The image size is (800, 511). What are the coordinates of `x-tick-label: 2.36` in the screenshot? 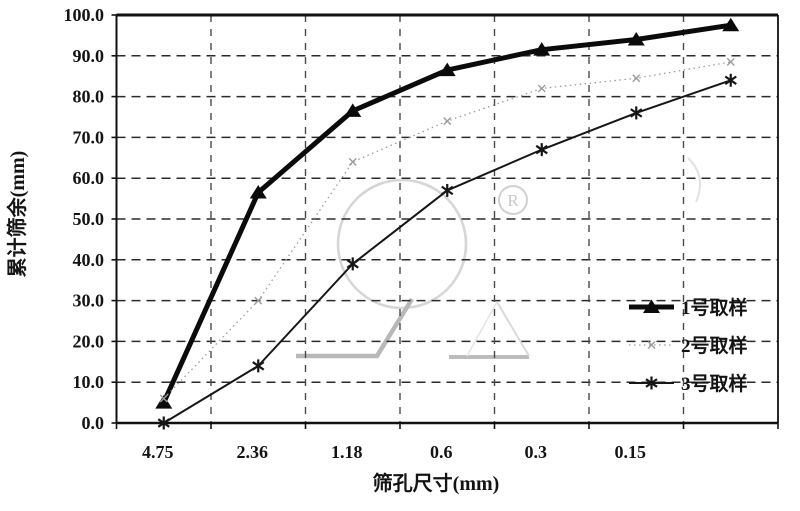 It's located at (253, 452).